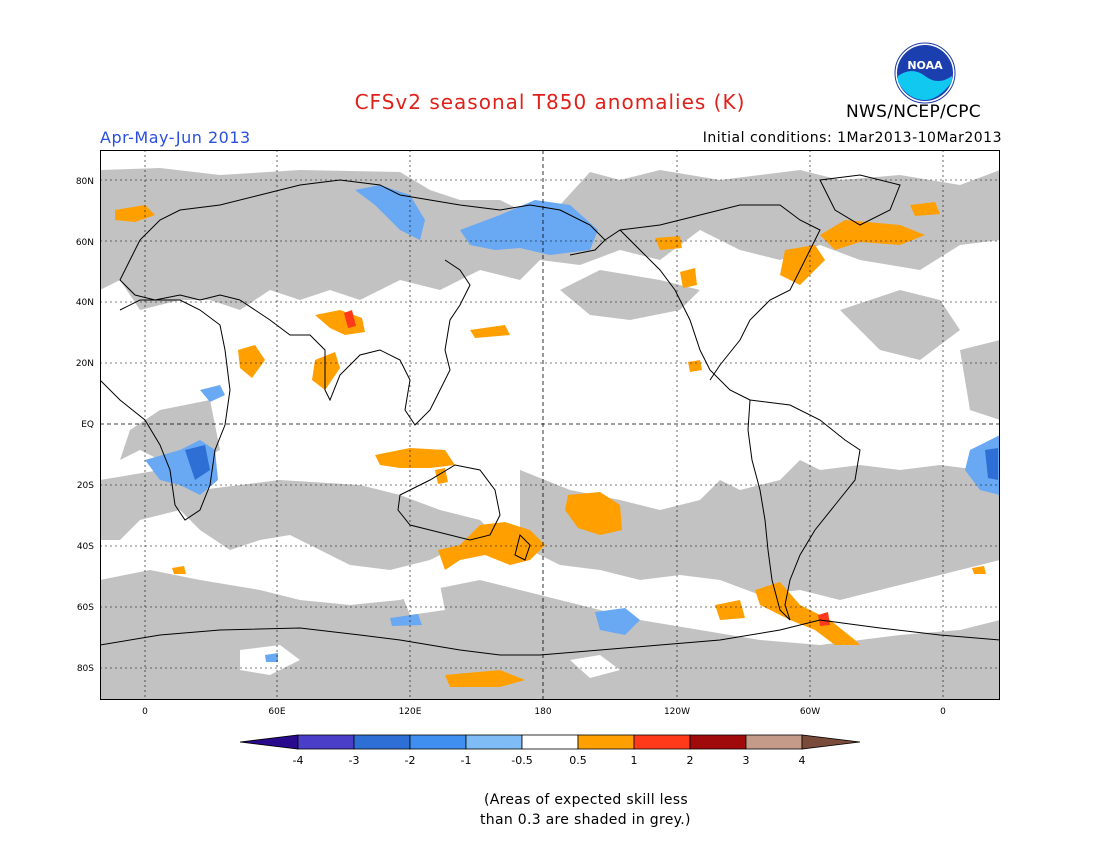 This screenshot has width=1100, height=850. I want to click on skill-note-line1: (Areas of expected skill less, so click(586, 800).